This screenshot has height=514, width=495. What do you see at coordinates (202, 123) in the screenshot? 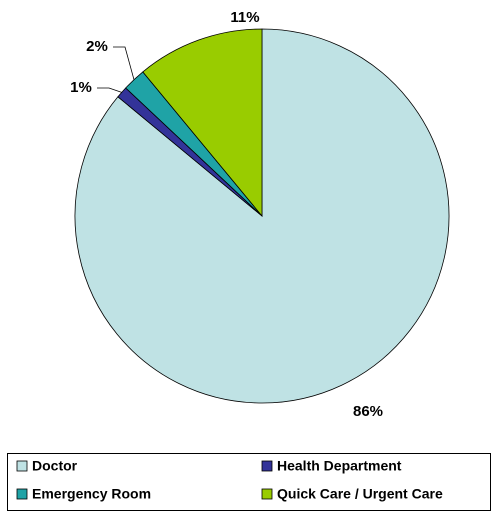
I see `pie-slice` at bounding box center [202, 123].